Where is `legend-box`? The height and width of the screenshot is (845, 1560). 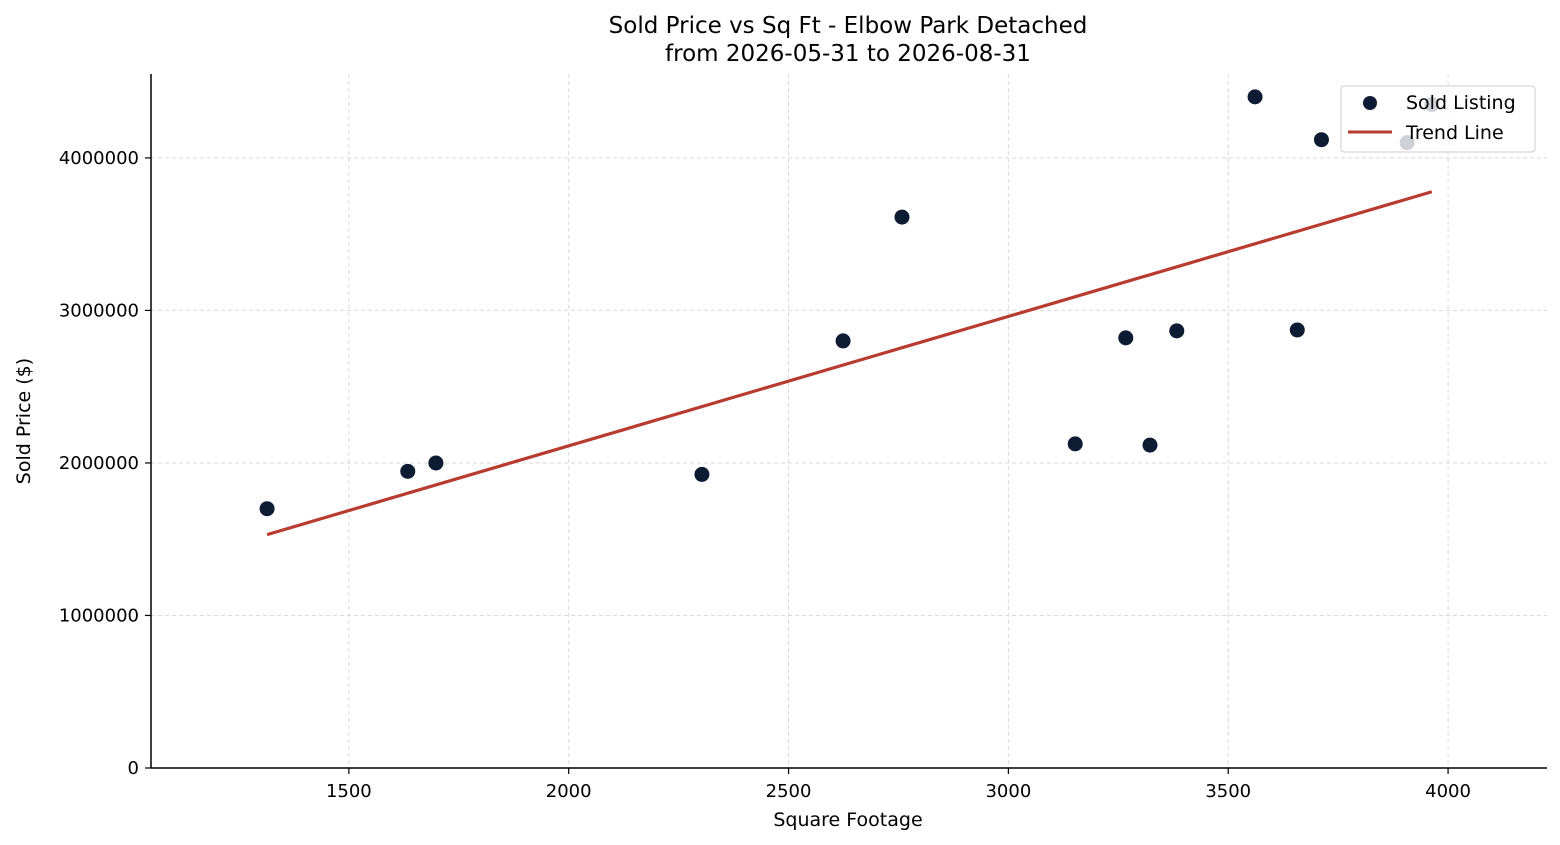 legend-box is located at coordinates (1438, 119).